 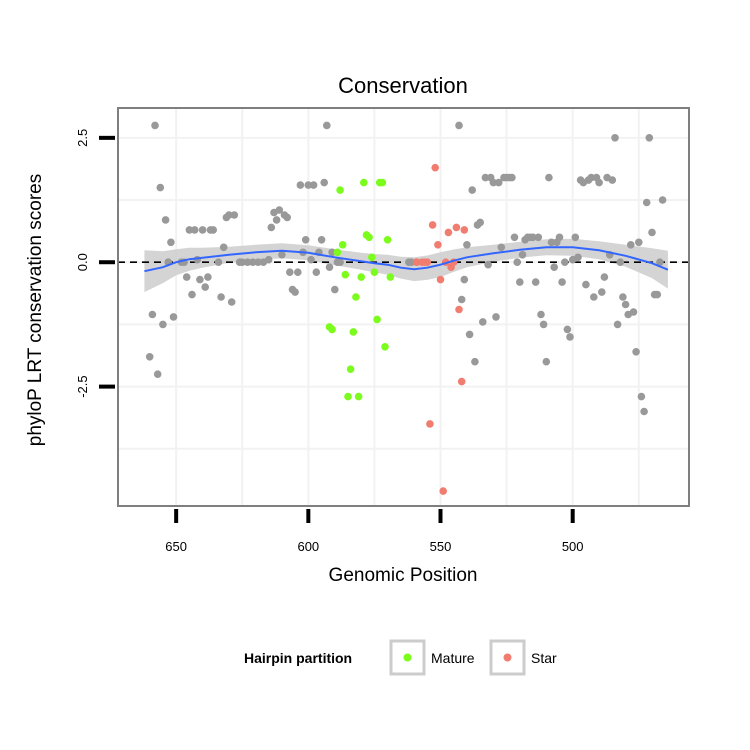 I want to click on legend-marker-star, so click(x=507, y=657).